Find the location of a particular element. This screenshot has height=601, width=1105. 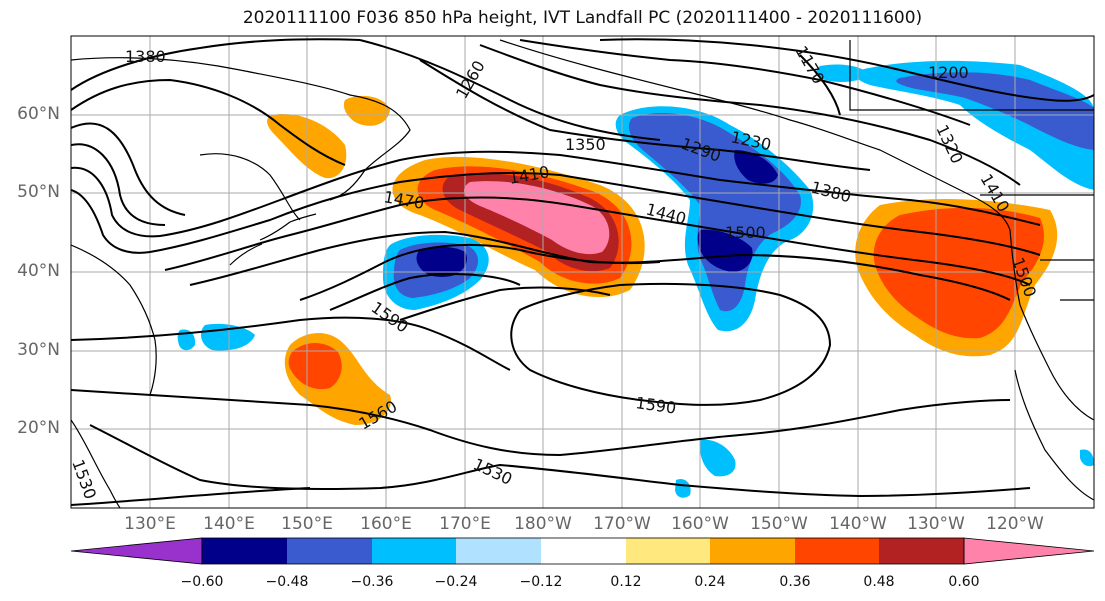

colorbar-tick-label: −0.48 is located at coordinates (287, 582).